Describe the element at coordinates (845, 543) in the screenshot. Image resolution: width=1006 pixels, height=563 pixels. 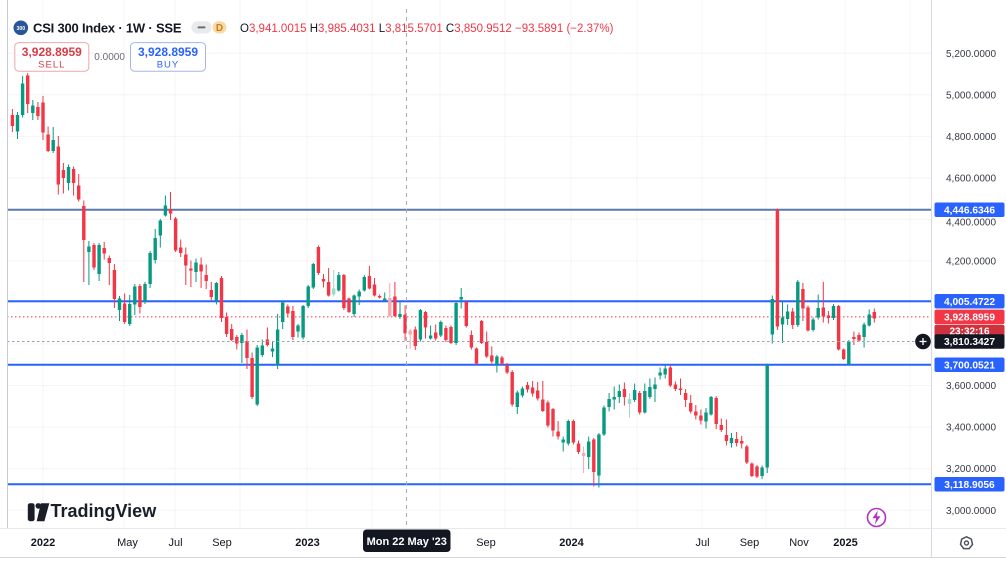
I see `svg-text: 2025` at that location.